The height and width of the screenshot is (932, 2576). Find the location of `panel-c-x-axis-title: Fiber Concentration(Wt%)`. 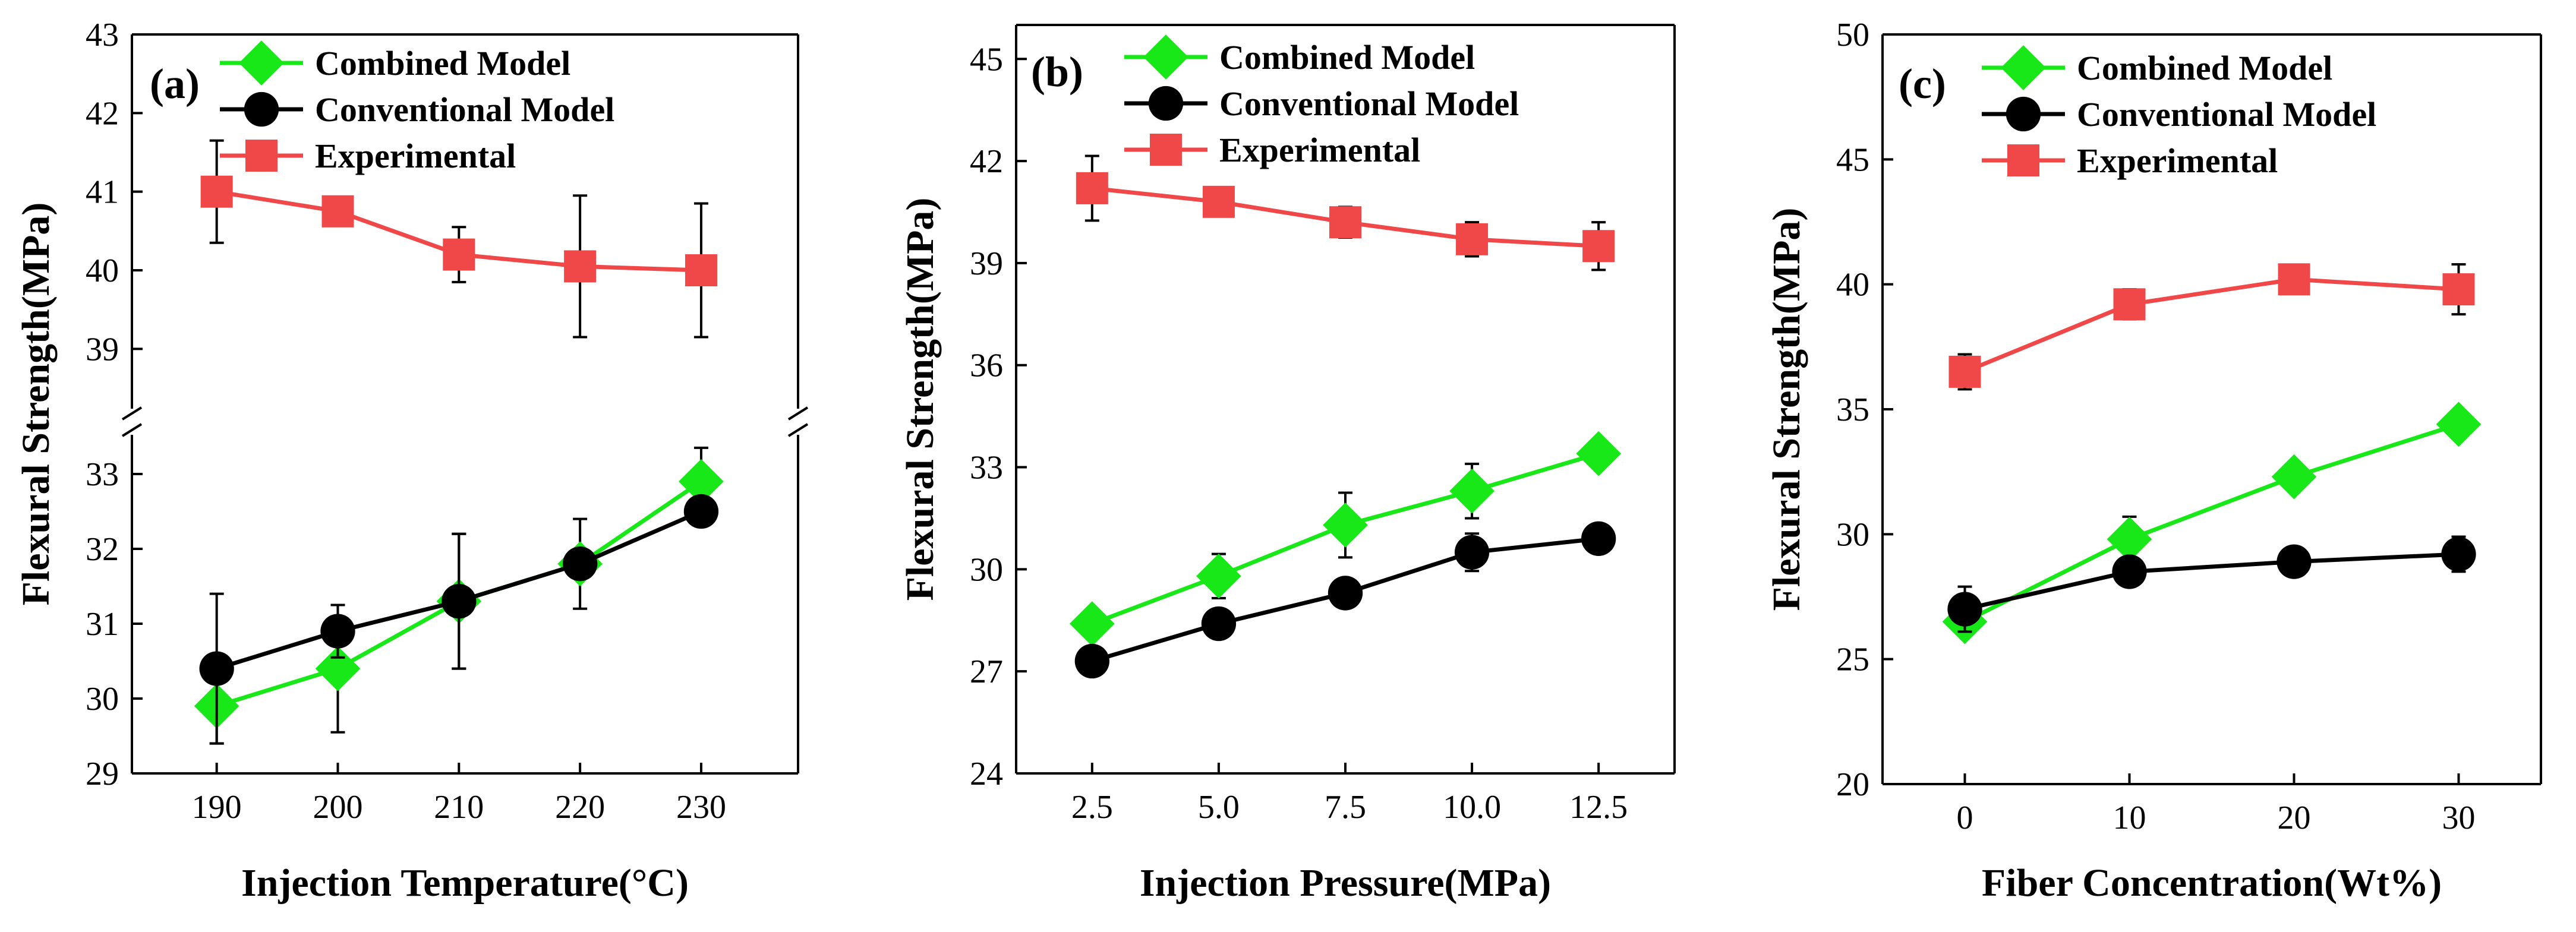

panel-c-x-axis-title: Fiber Concentration(Wt%) is located at coordinates (2212, 883).